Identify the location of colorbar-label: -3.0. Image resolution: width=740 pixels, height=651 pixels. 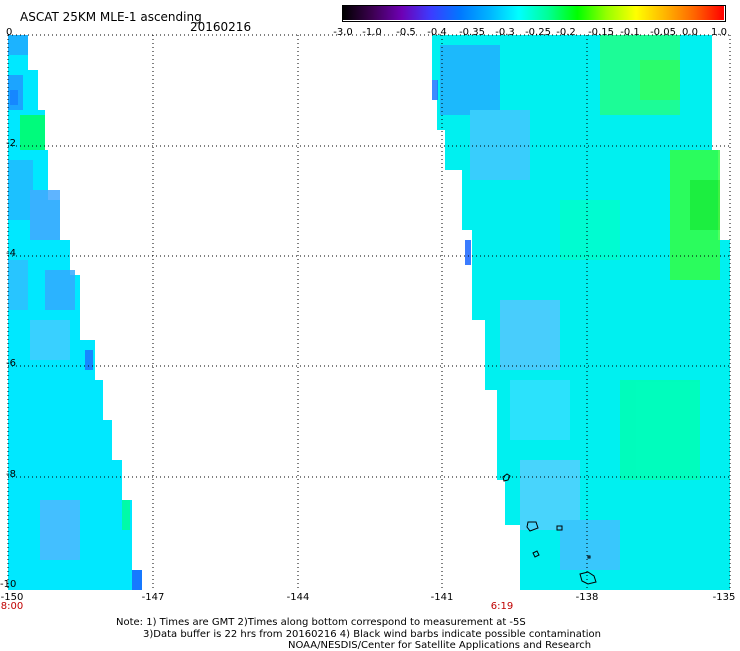
(343, 32).